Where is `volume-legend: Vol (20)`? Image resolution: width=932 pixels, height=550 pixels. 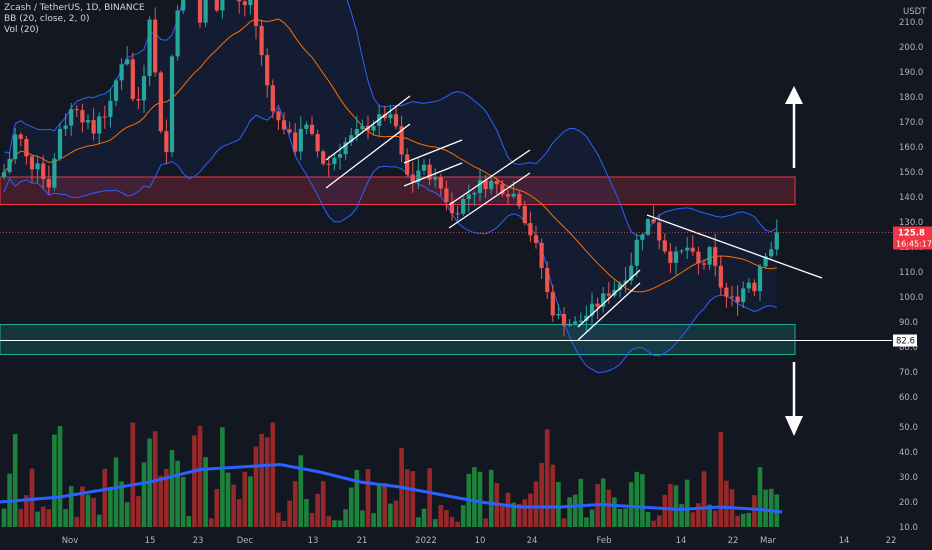
volume-legend: Vol (20) is located at coordinates (21, 30).